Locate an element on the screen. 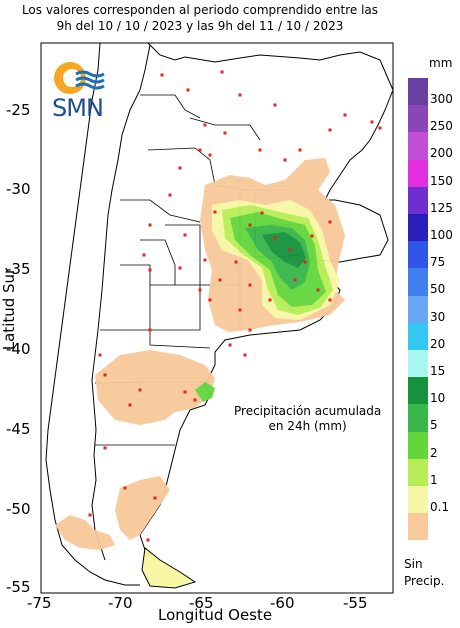  y-axis-label: Latitud Sur is located at coordinates (9, 309).